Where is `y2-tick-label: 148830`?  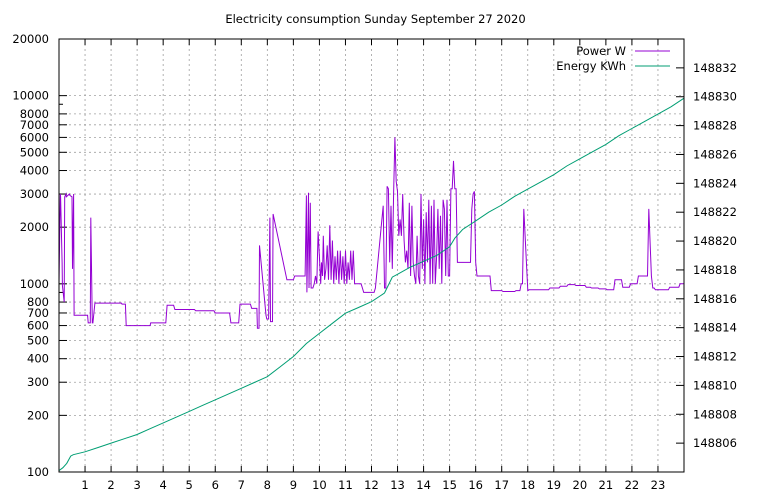
y2-tick-label: 148830 is located at coordinates (715, 97).